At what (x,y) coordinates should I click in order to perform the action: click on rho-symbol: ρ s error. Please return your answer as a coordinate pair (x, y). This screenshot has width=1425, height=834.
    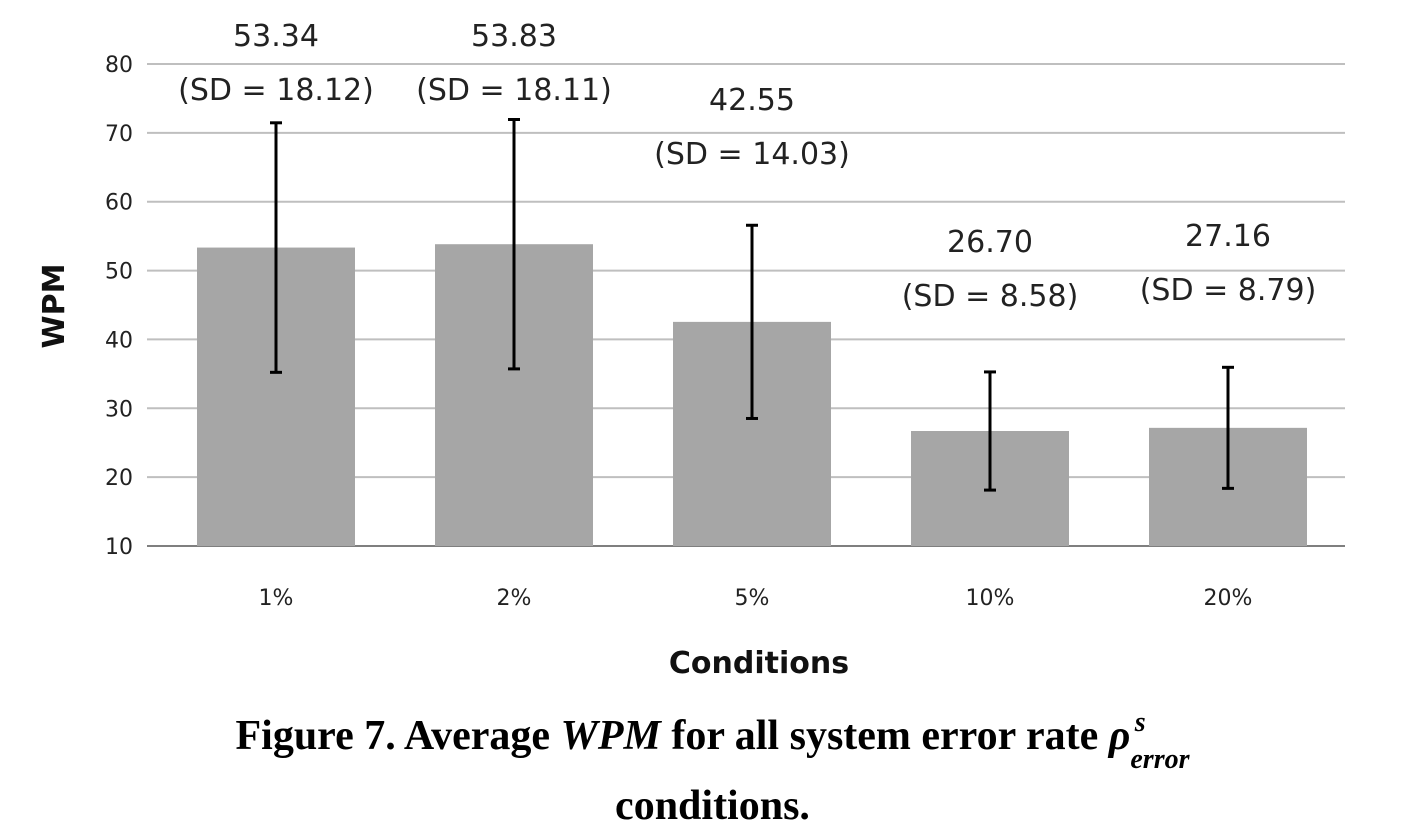
    Looking at the image, I should click on (1149, 741).